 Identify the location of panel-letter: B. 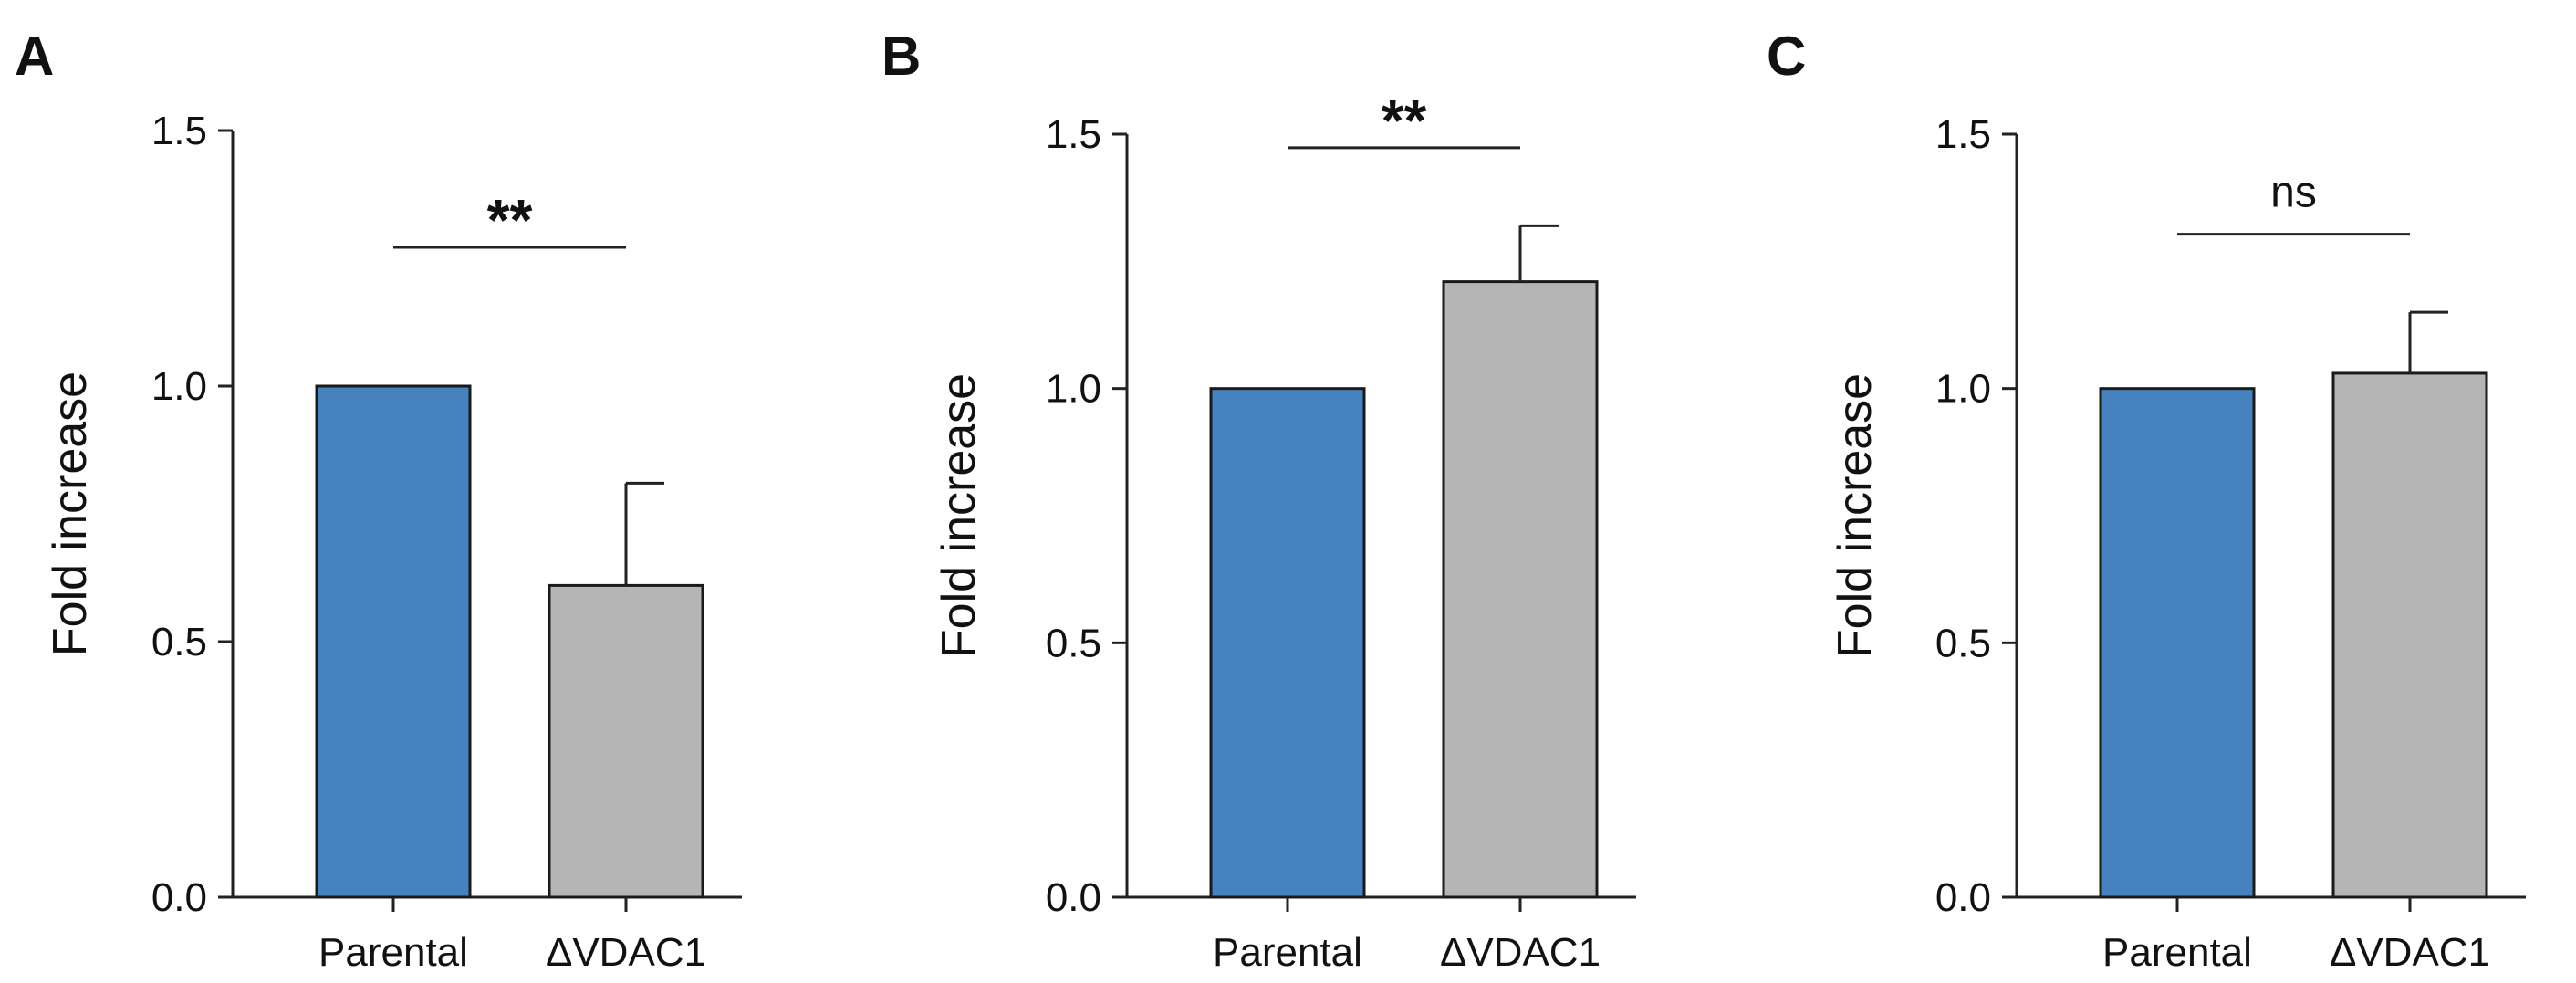
(901, 56).